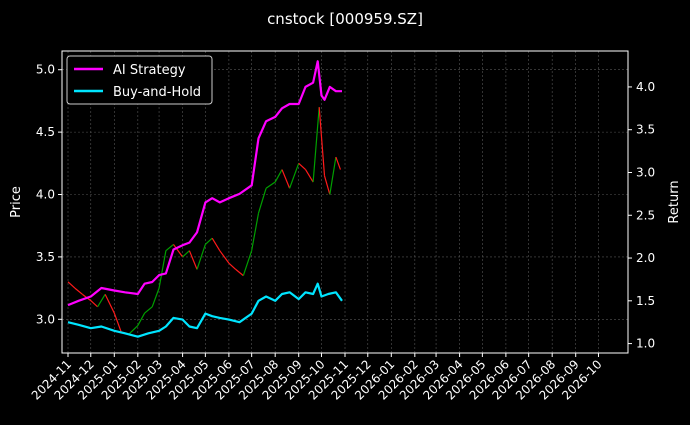 Image resolution: width=690 pixels, height=425 pixels. Describe the element at coordinates (645, 87) in the screenshot. I see `y2-tick-label: 4.0` at that location.